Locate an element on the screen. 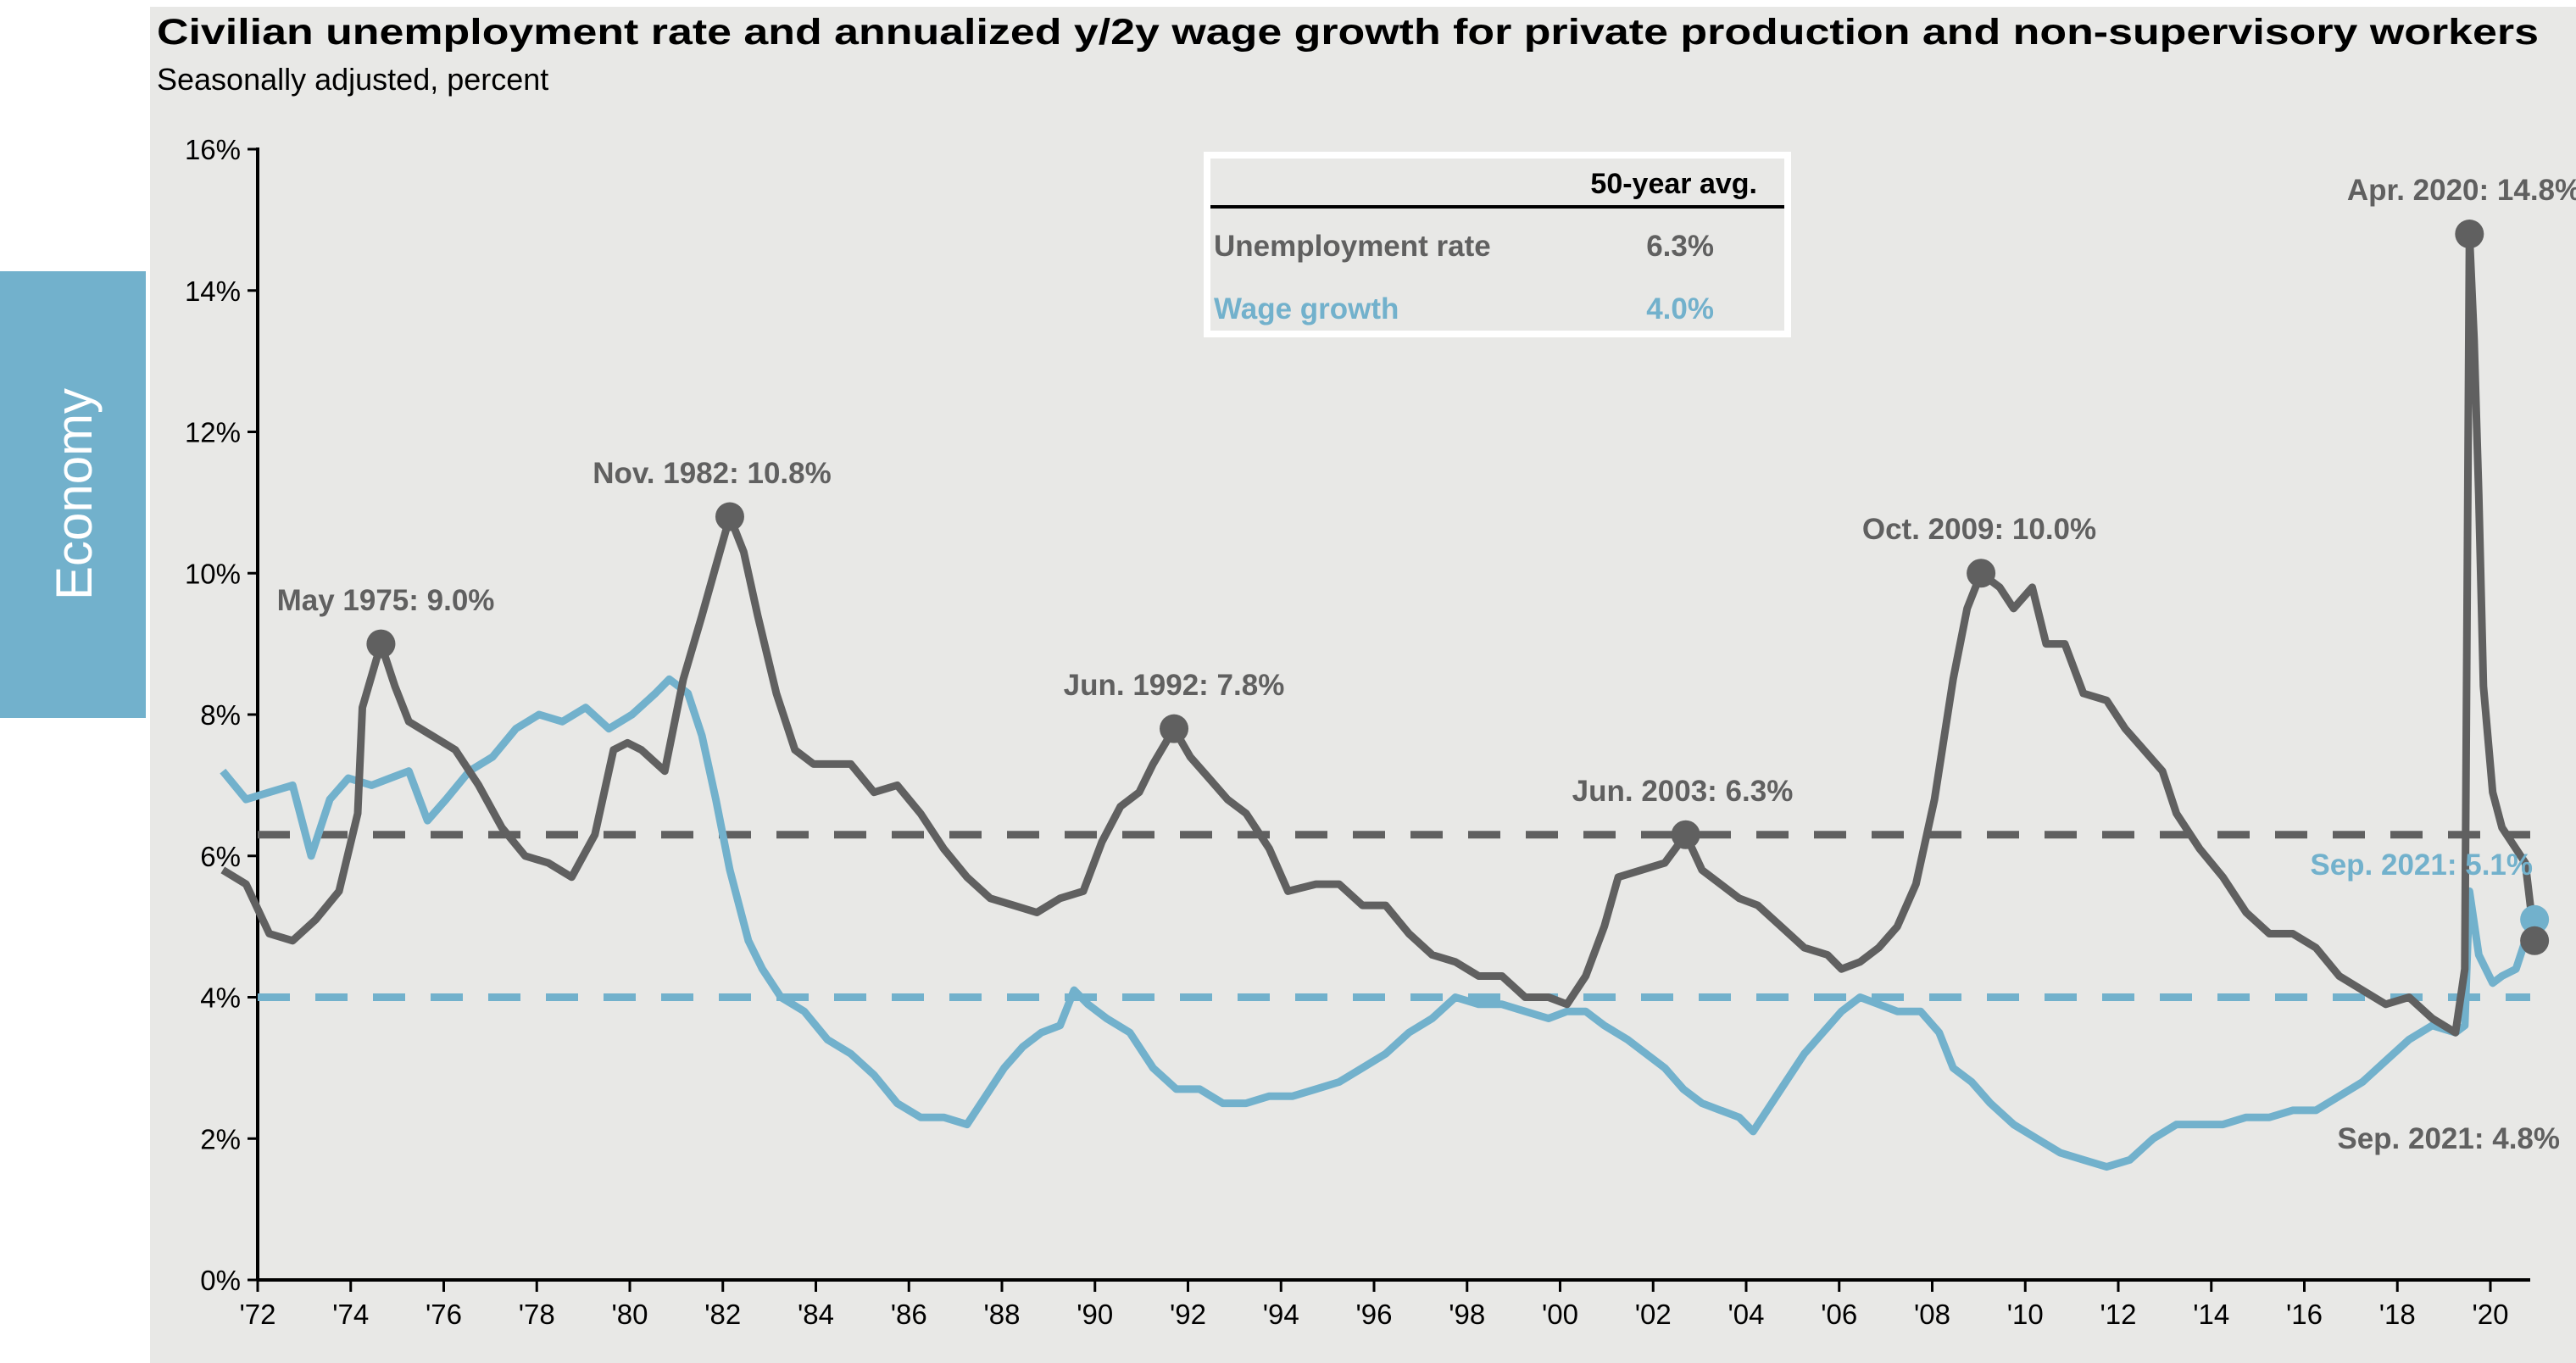 This screenshot has height=1363, width=2576. x-tick-label: '04 is located at coordinates (1746, 1314).